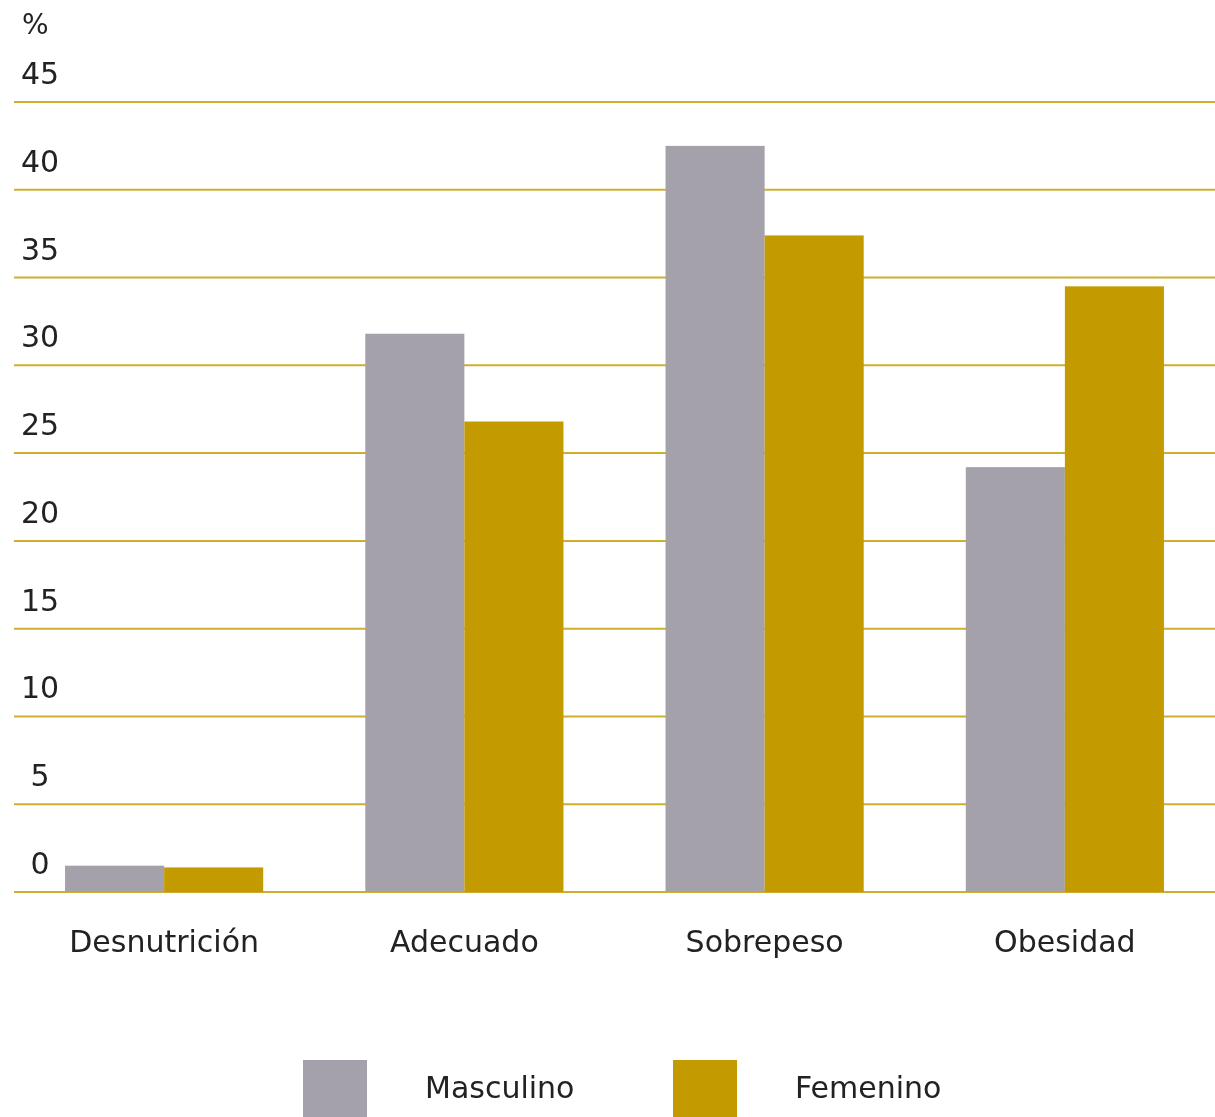 The image size is (1215, 1117). Describe the element at coordinates (40, 161) in the screenshot. I see `y-tick-label: 40` at that location.